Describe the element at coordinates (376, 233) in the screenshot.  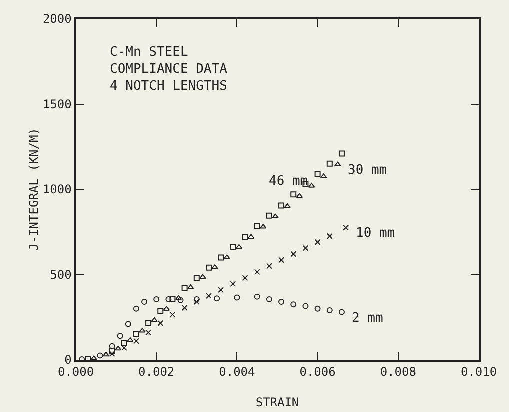
I see `series-label: 10 mm` at that location.